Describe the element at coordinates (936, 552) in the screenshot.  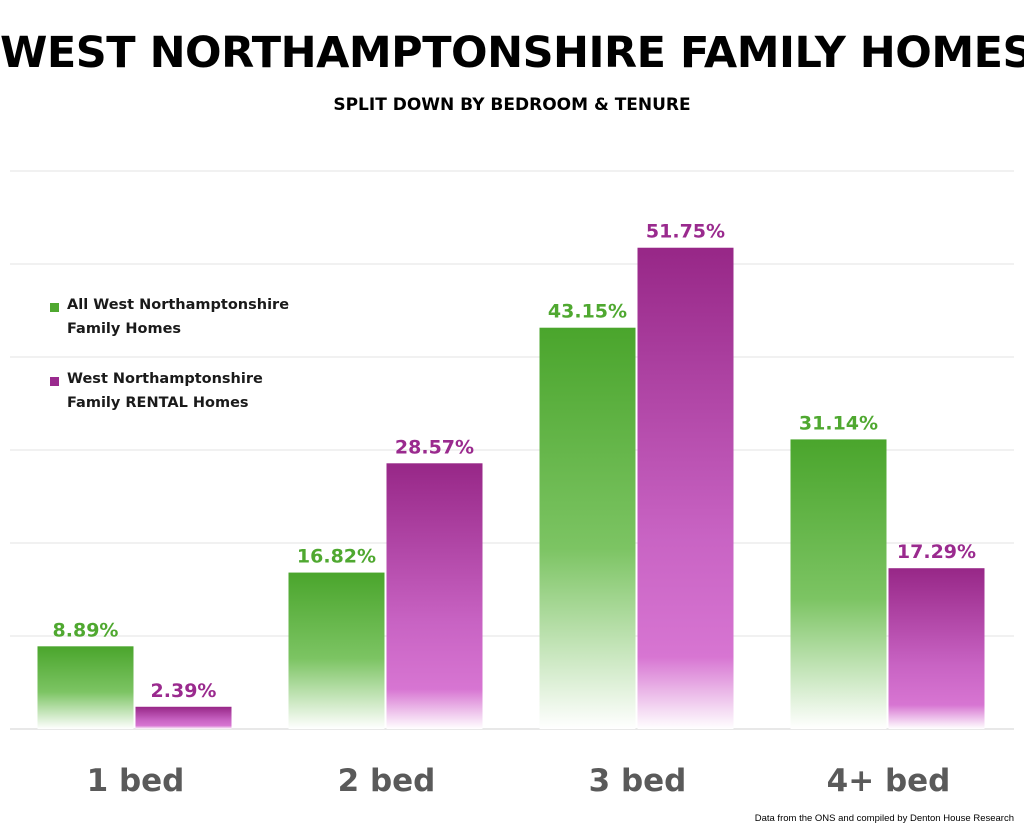
I see `data-label-rental-homes-4: 17.29%` at that location.